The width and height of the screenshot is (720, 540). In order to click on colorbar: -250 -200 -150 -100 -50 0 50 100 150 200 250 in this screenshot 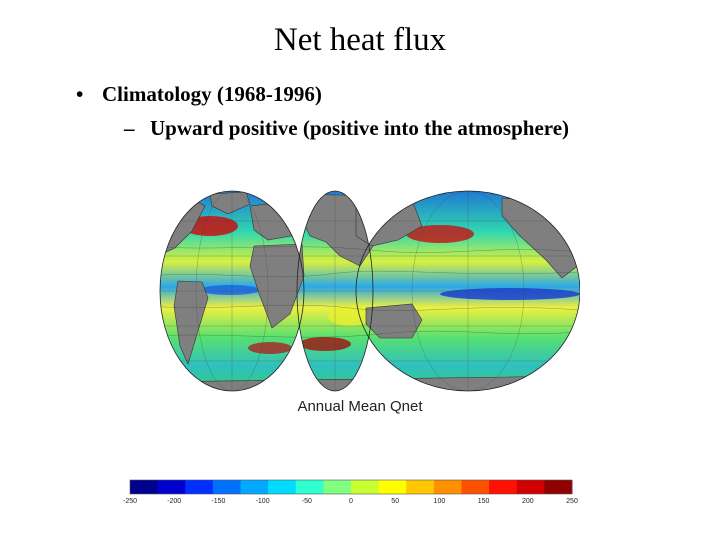, I will do `click(350, 492)`.